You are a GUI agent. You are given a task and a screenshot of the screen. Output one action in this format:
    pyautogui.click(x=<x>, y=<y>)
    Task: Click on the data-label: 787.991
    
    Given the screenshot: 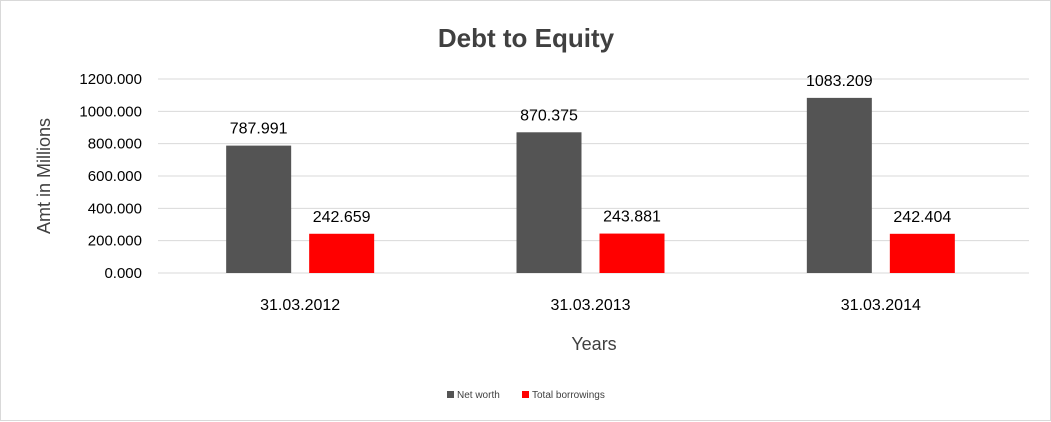 What is the action you would take?
    pyautogui.click(x=259, y=129)
    